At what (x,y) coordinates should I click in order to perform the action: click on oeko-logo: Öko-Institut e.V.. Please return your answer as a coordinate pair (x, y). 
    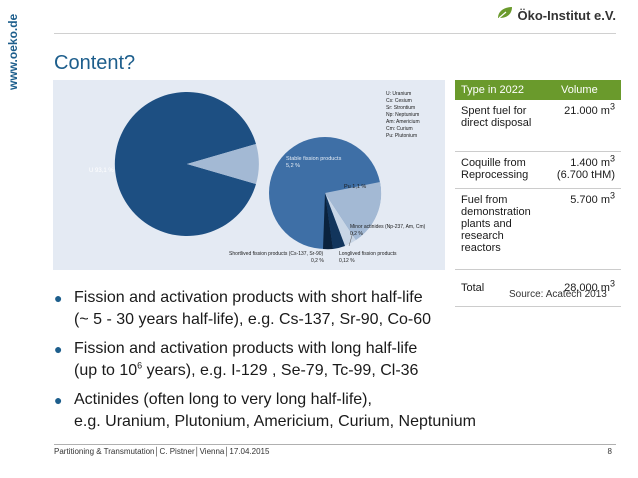
    Looking at the image, I should click on (556, 15).